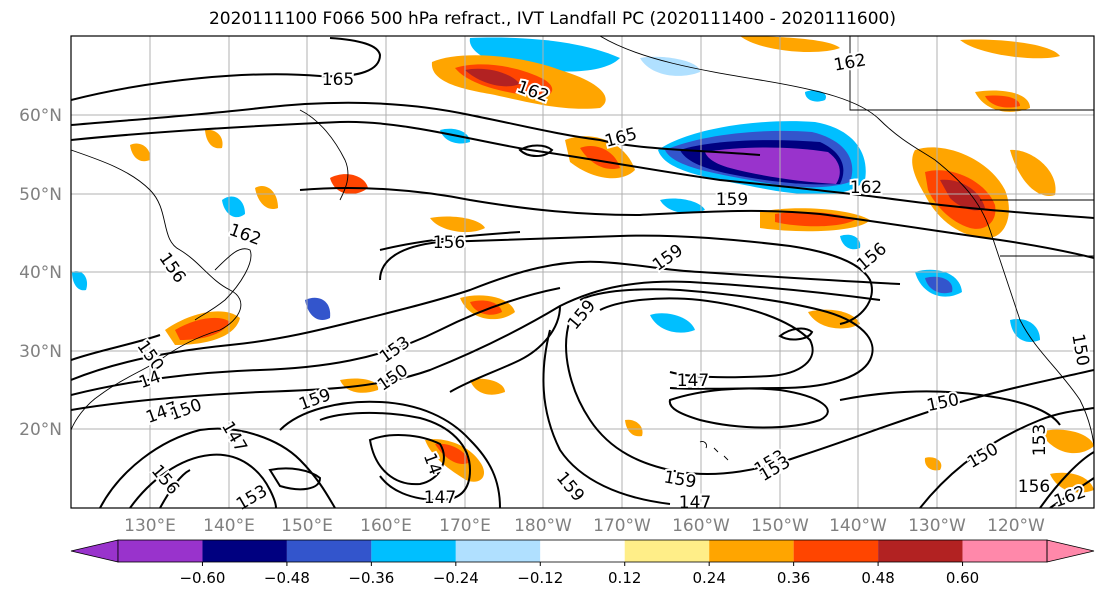 The image size is (1105, 601). I want to click on longitude-tick-label: 160°W, so click(701, 526).